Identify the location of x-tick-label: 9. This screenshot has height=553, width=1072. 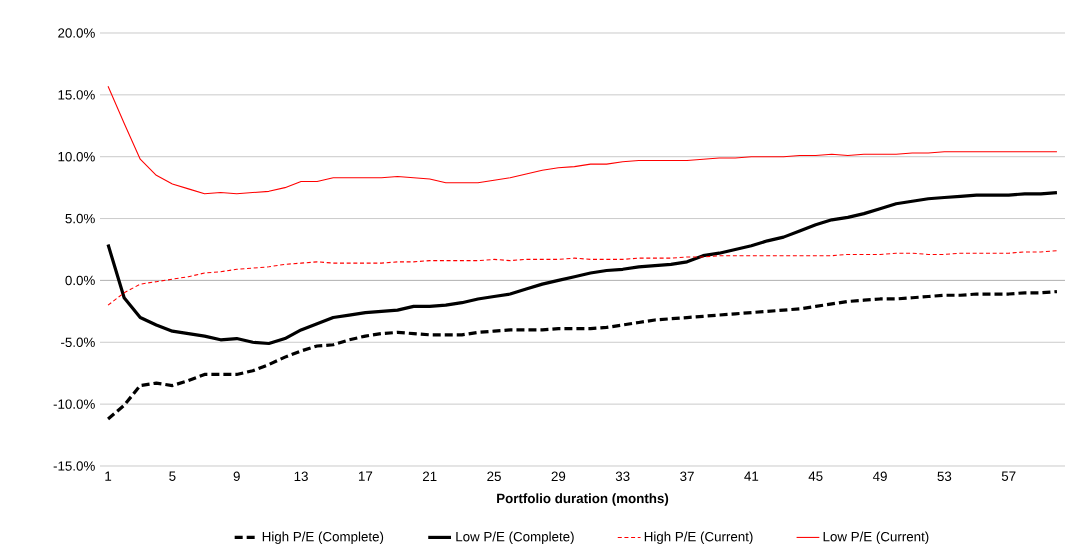
(236, 476).